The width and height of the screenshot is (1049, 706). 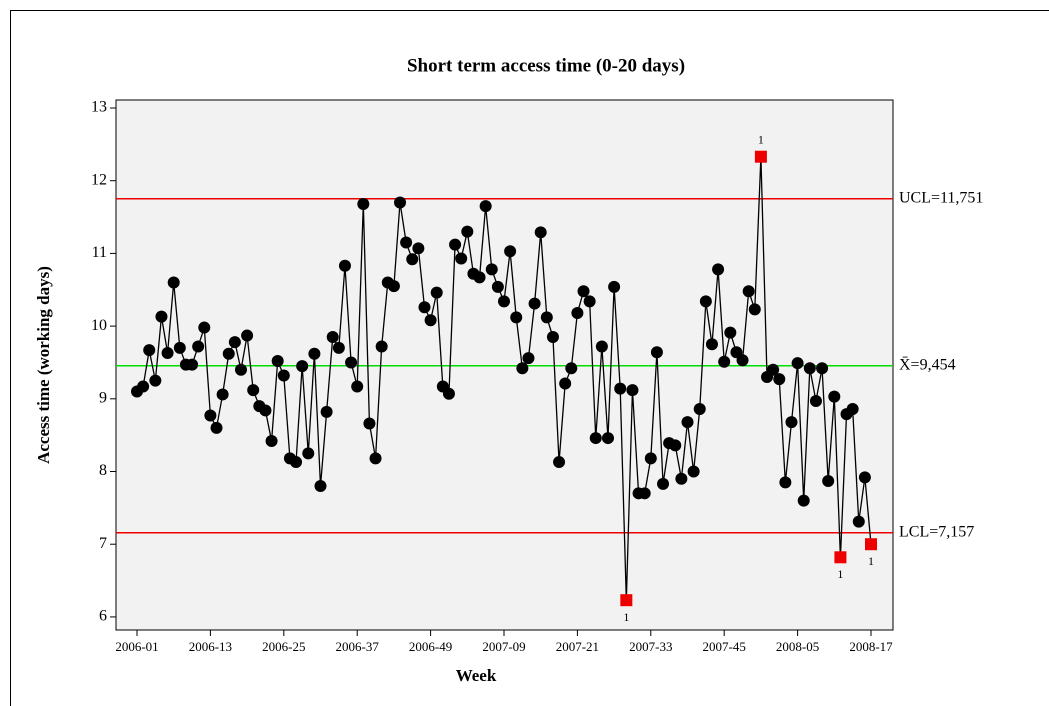 I want to click on y-tick-label: 12, so click(x=99, y=179).